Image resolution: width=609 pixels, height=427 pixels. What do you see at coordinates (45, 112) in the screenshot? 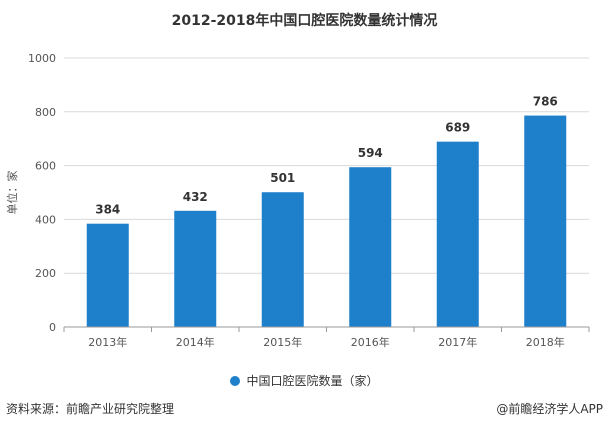
I see `y-tick-label: 800` at bounding box center [45, 112].